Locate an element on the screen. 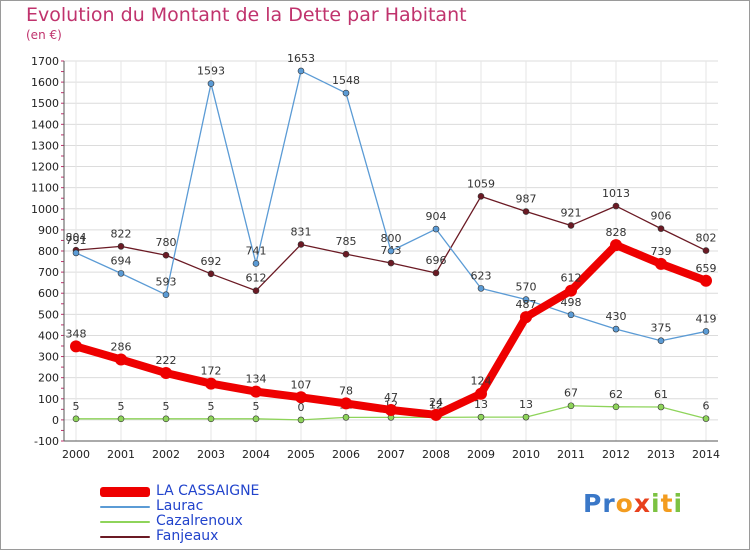 This screenshot has width=750, height=550. data-label: 12 is located at coordinates (436, 404).